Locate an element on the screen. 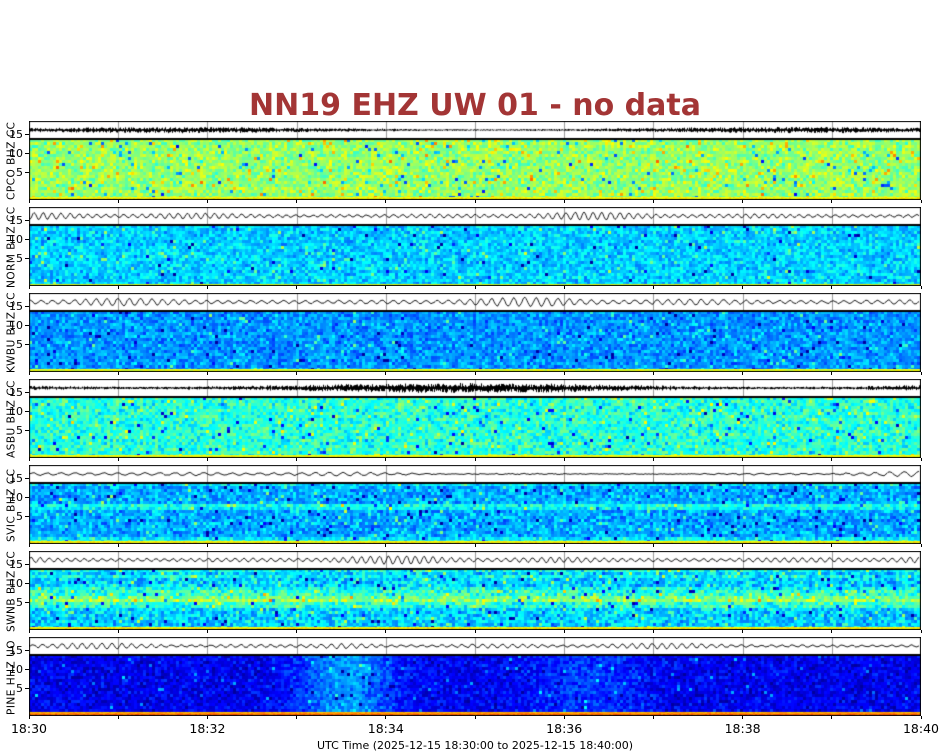 The height and width of the screenshot is (756, 950). station-panel-svic: SVIC BHZ CC 15 10 5 is located at coordinates (475, 508).